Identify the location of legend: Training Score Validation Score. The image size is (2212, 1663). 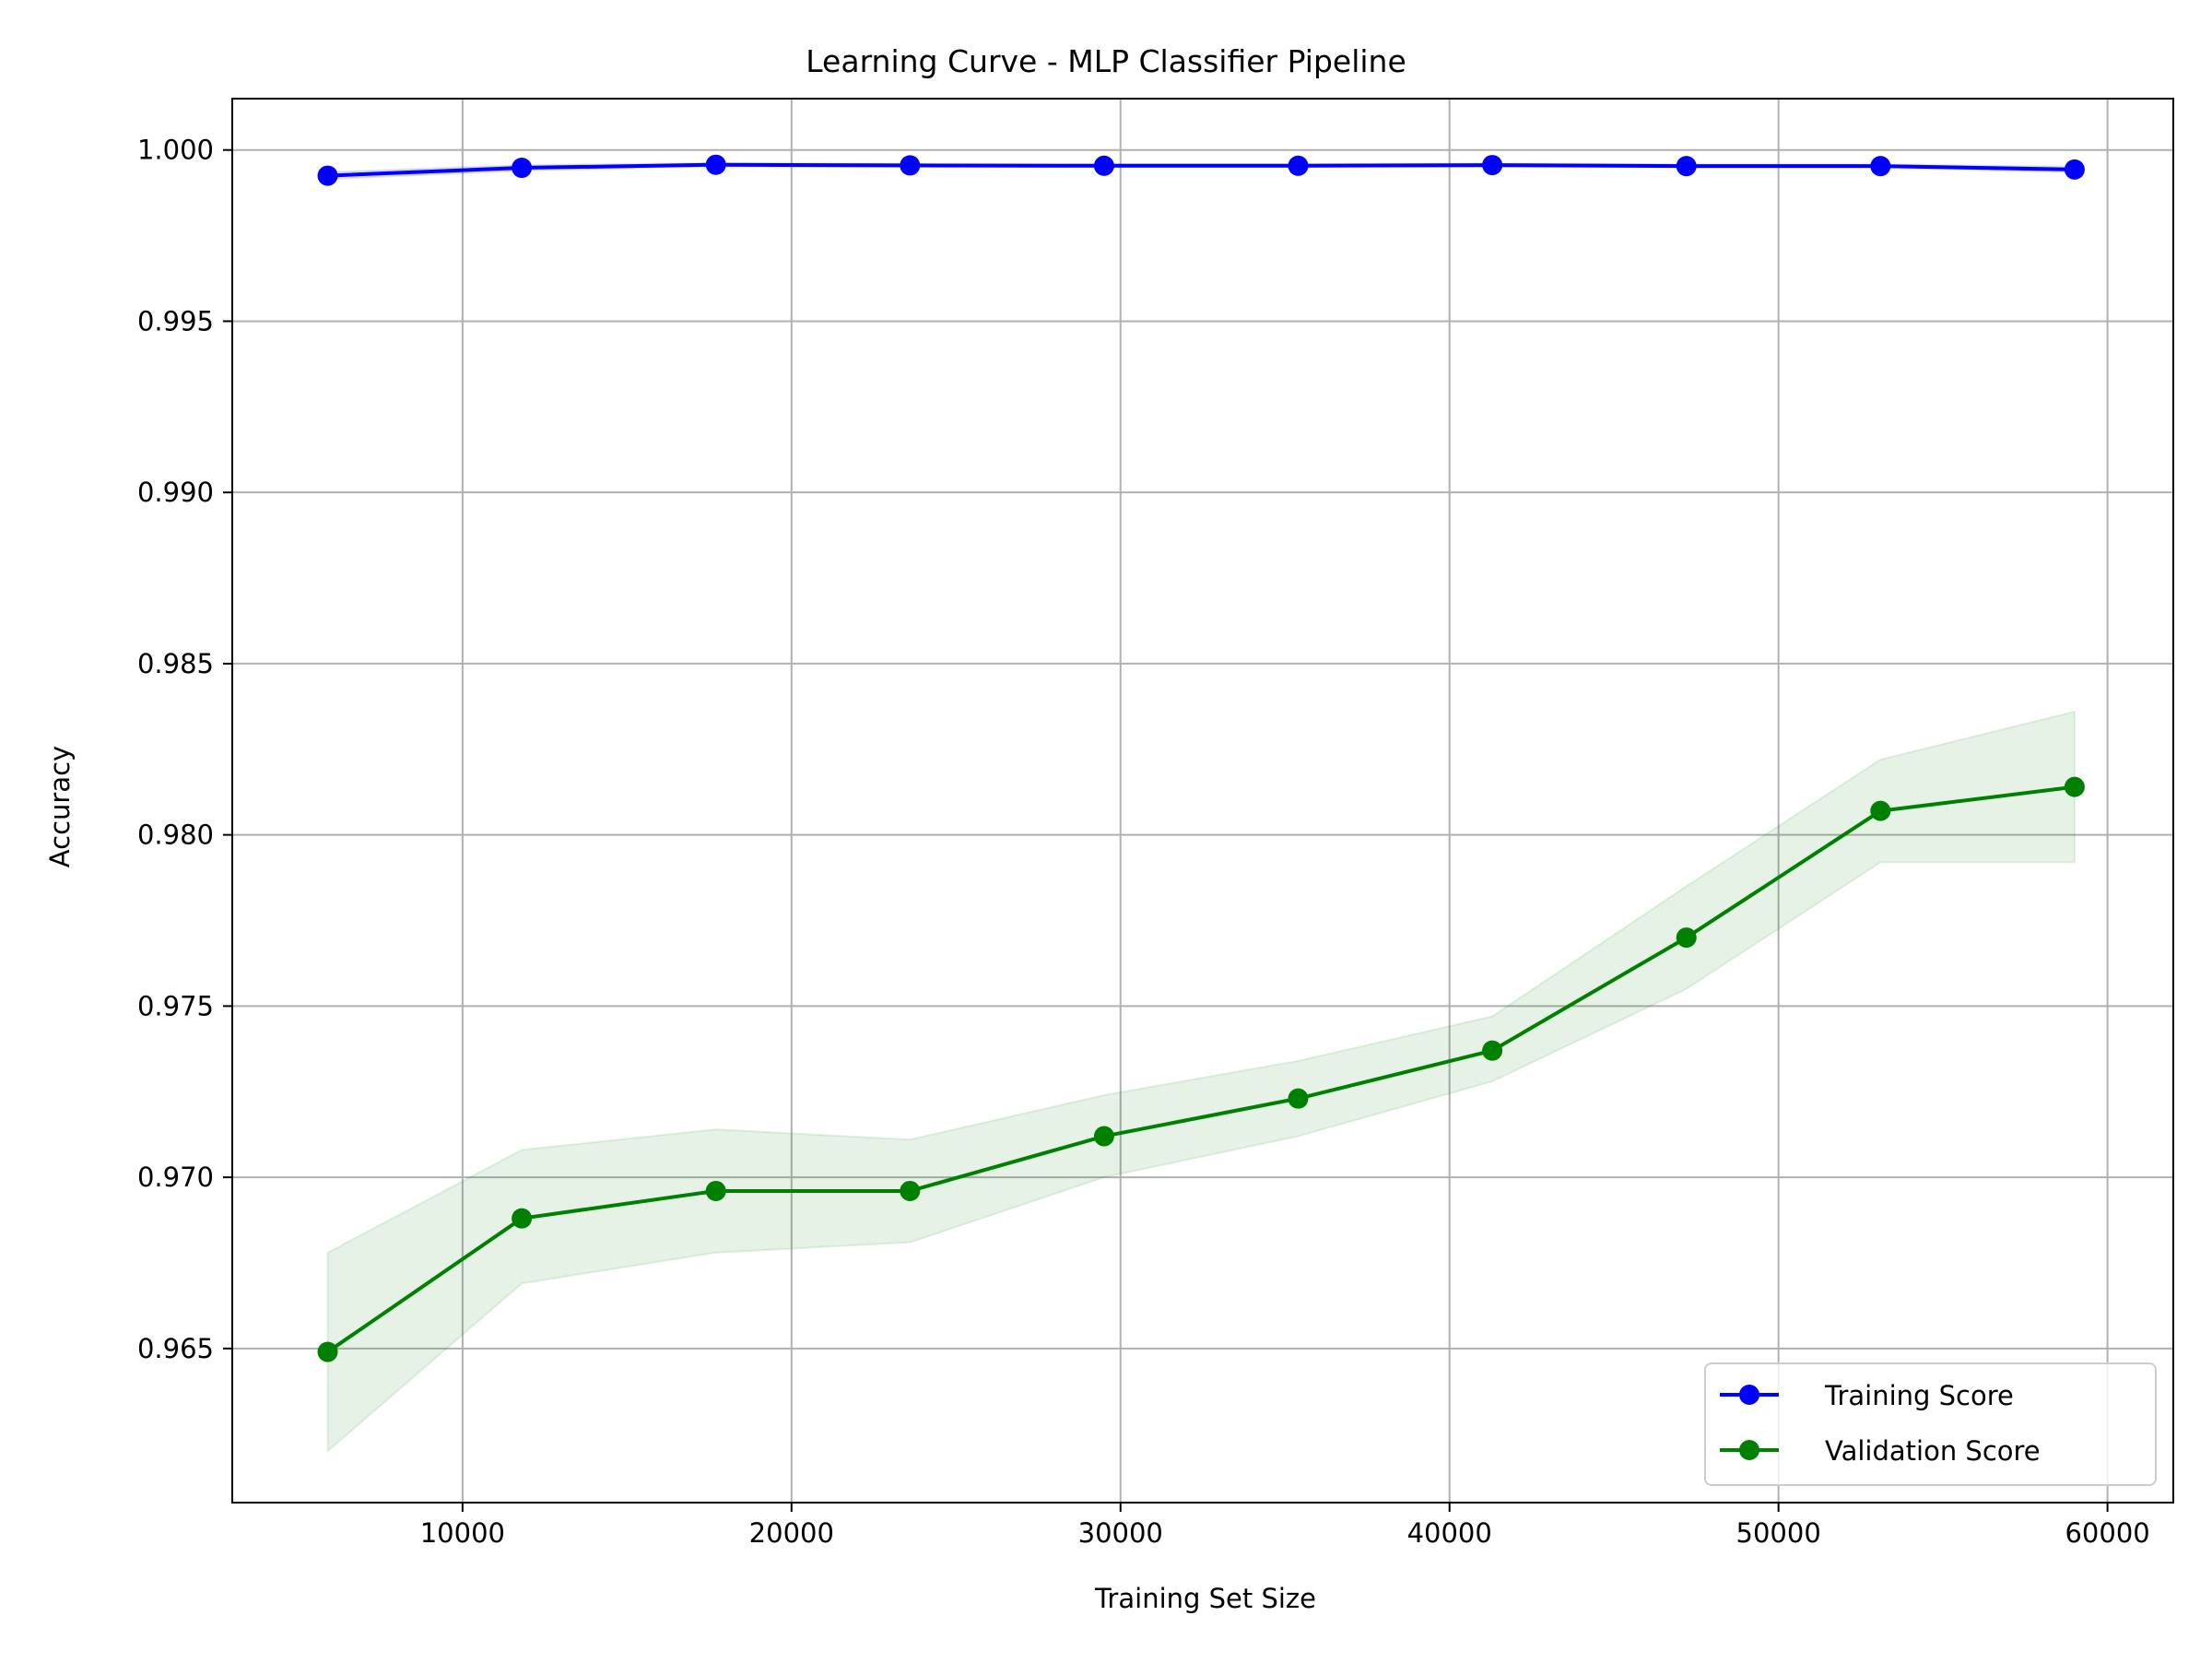
(1930, 1424).